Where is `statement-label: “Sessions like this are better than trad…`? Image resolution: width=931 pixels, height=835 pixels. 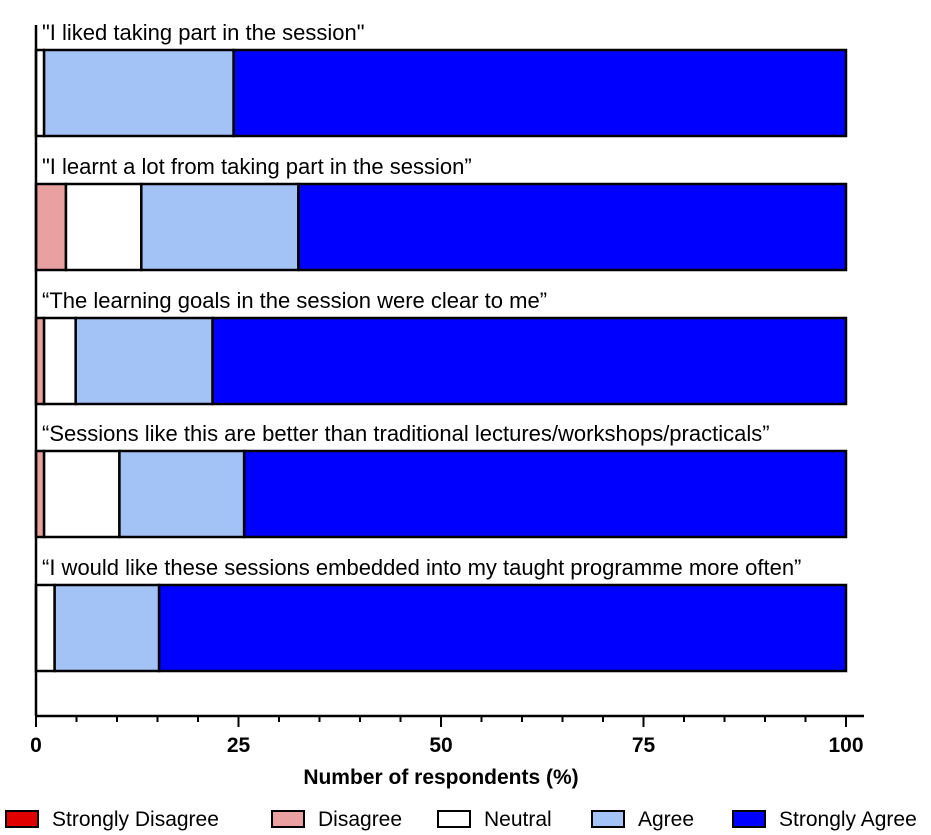 statement-label: “Sessions like this are better than trad… is located at coordinates (406, 433).